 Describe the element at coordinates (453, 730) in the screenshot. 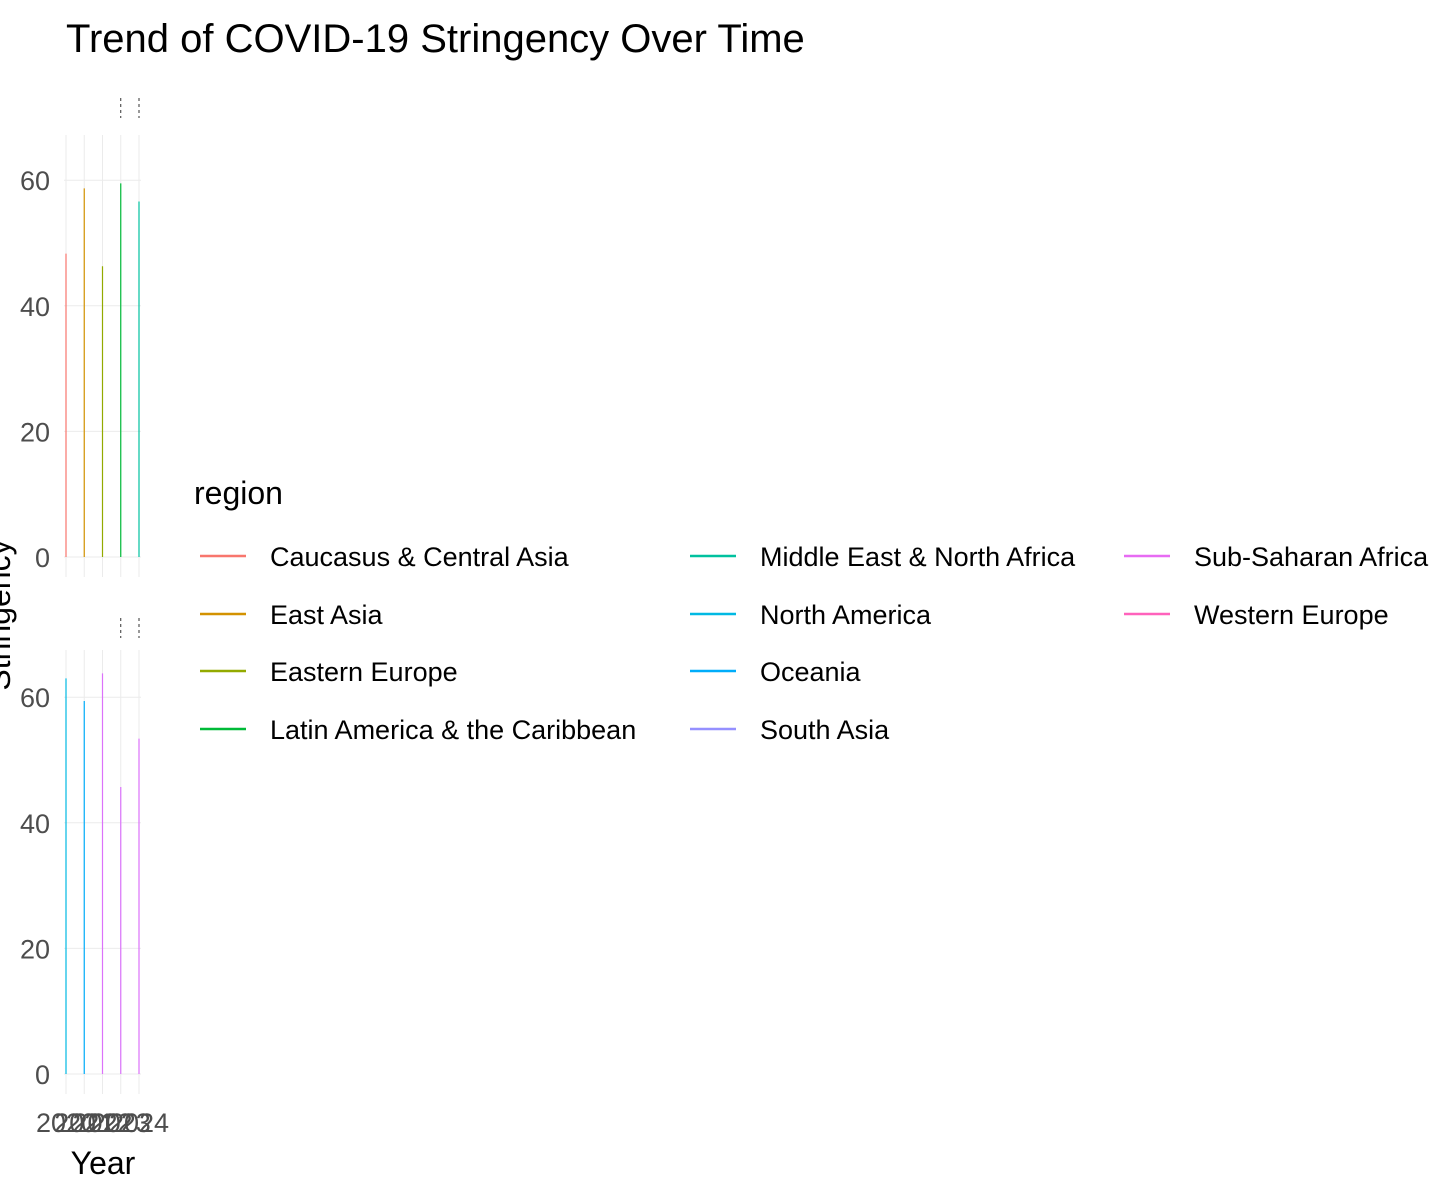

I see `legend-label: Latin America & the Caribbean` at that location.